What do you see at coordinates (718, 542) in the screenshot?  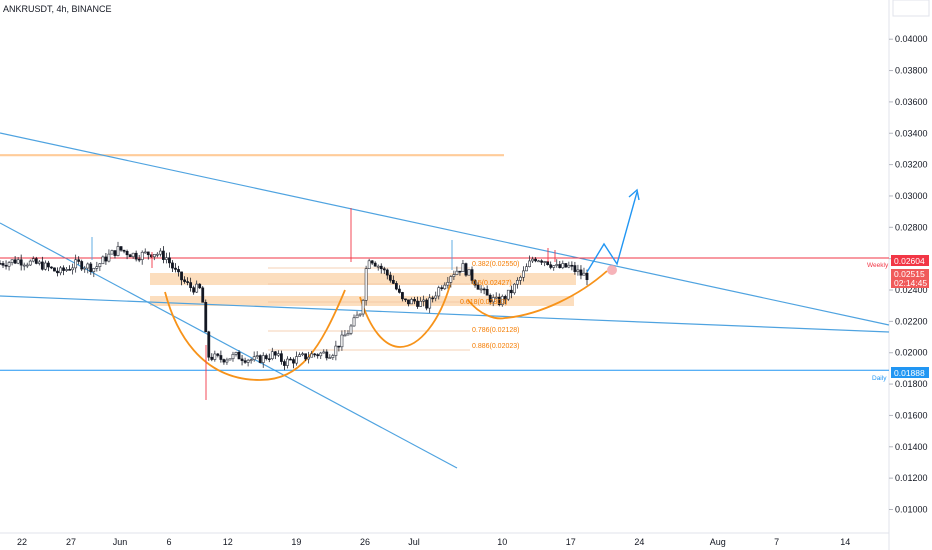 I see `time-tick-label: Aug` at bounding box center [718, 542].